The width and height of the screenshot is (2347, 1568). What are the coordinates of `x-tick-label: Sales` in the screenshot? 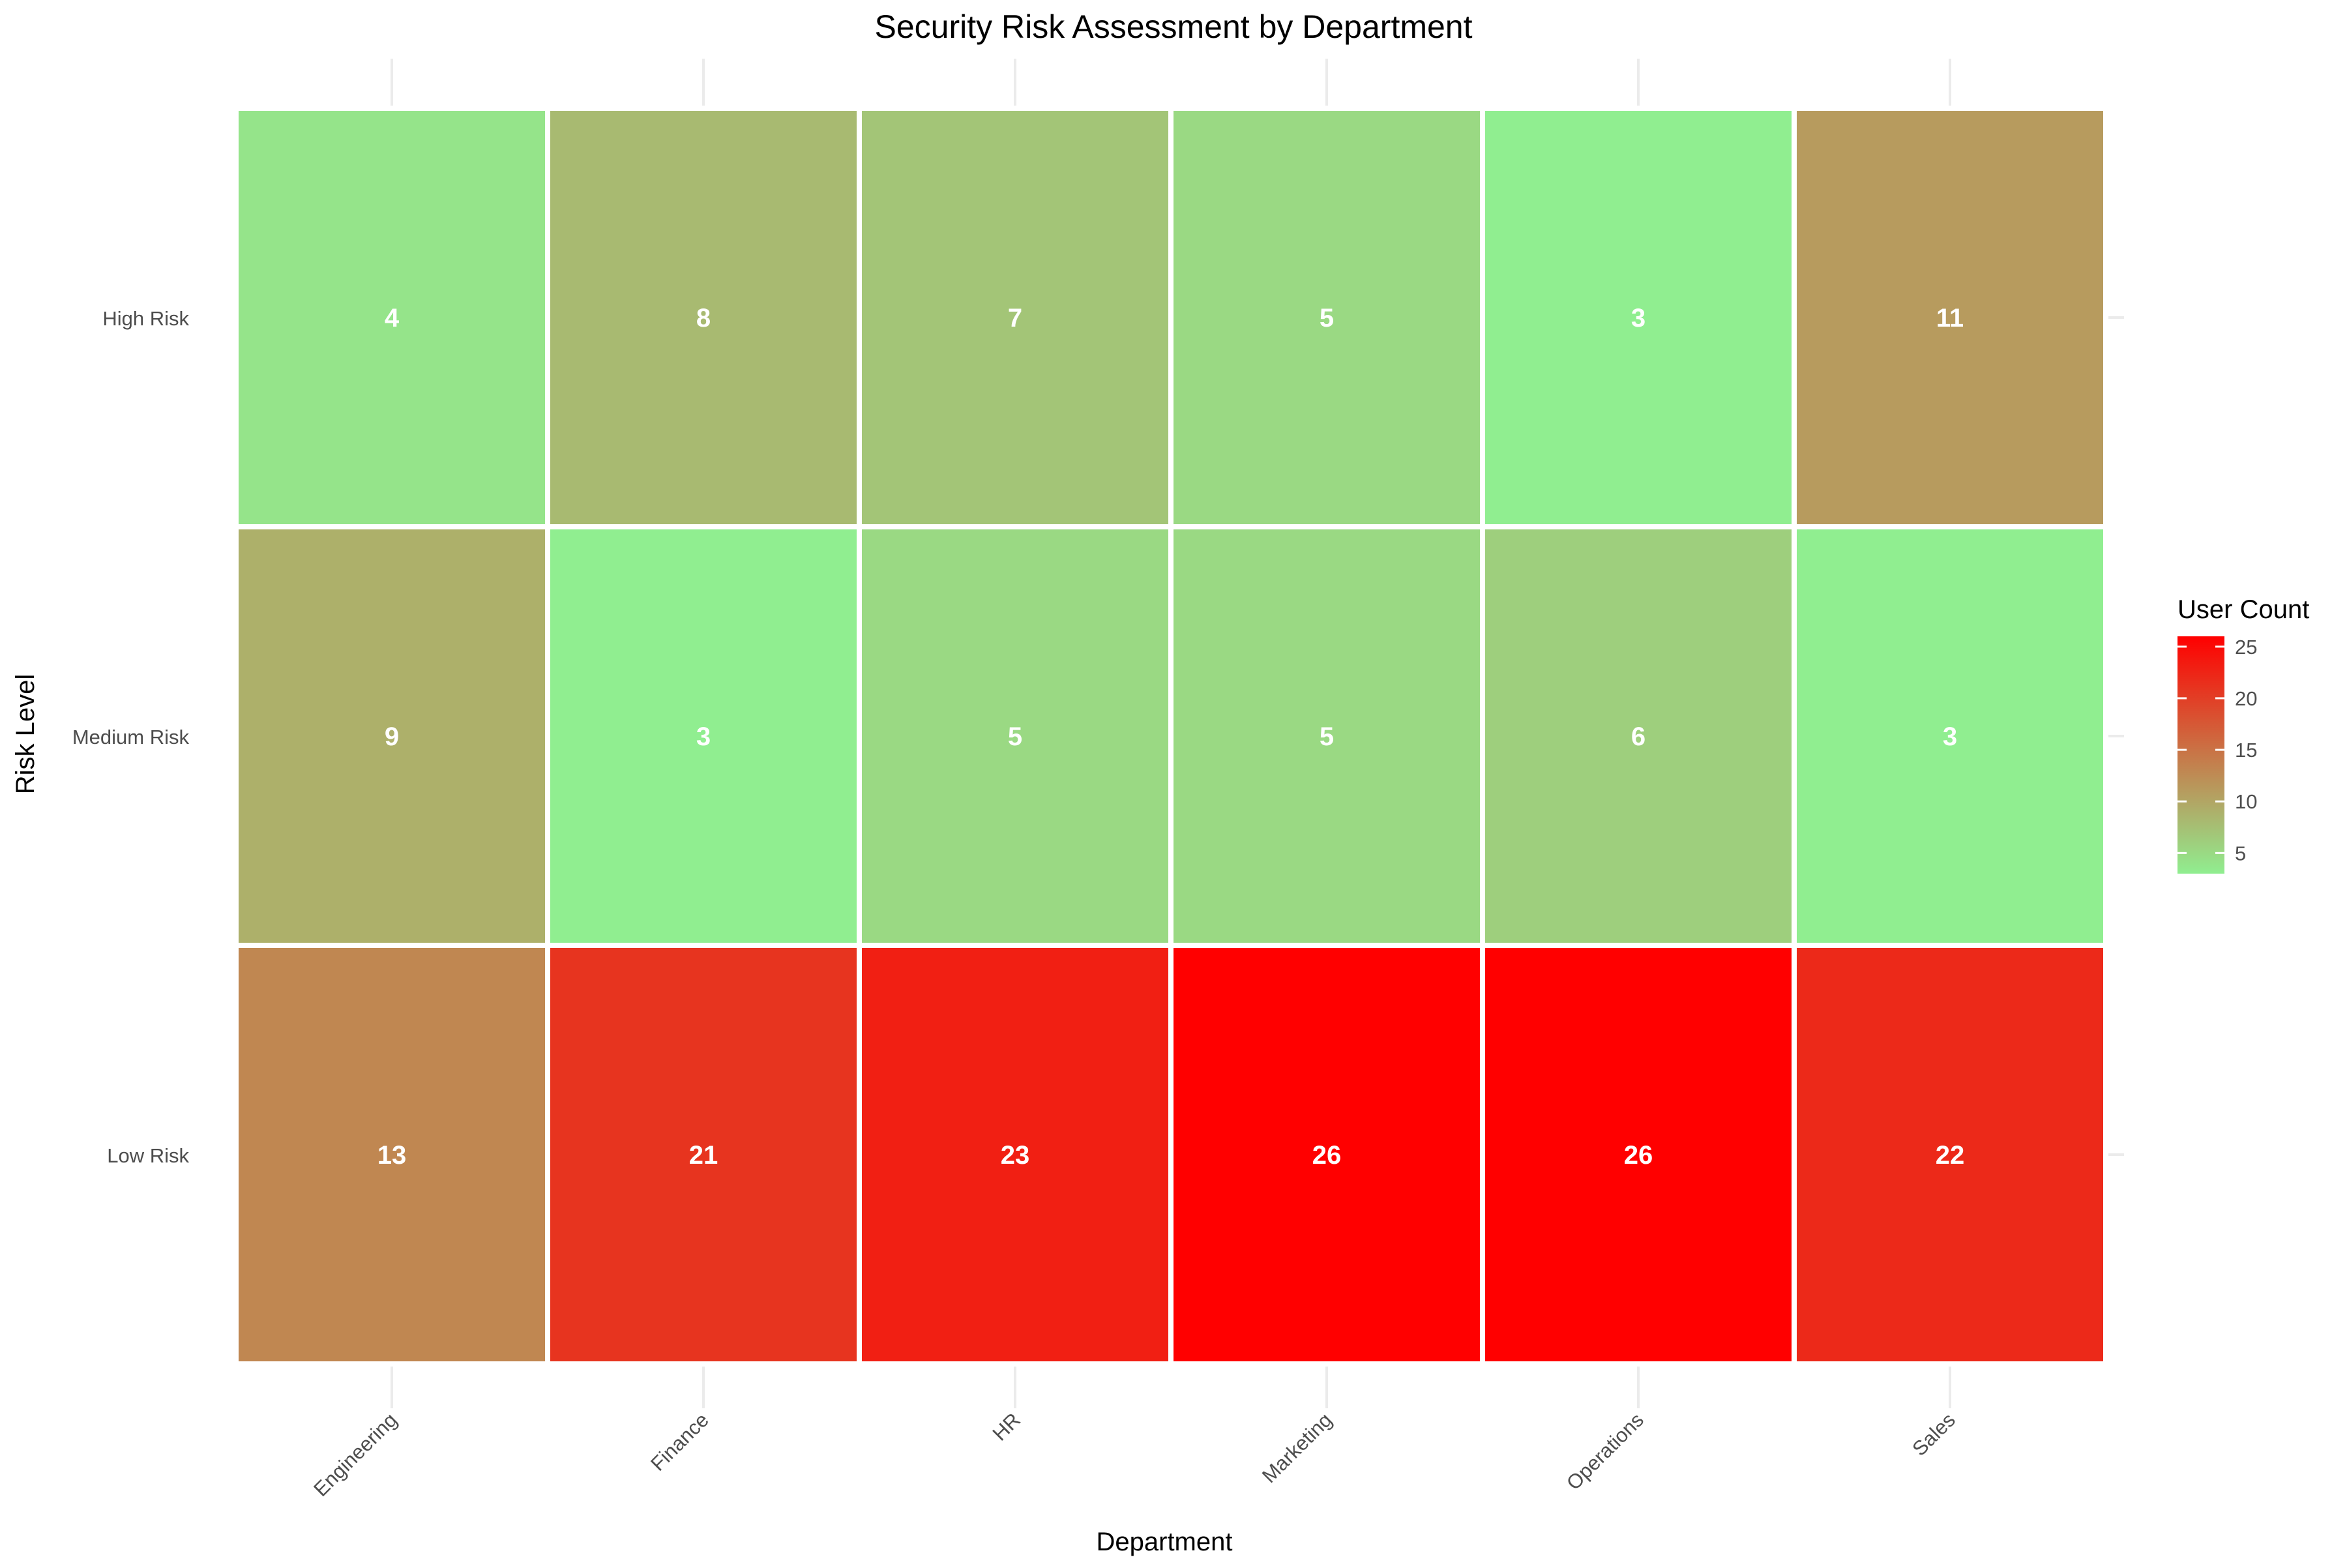 It's located at (1934, 1434).